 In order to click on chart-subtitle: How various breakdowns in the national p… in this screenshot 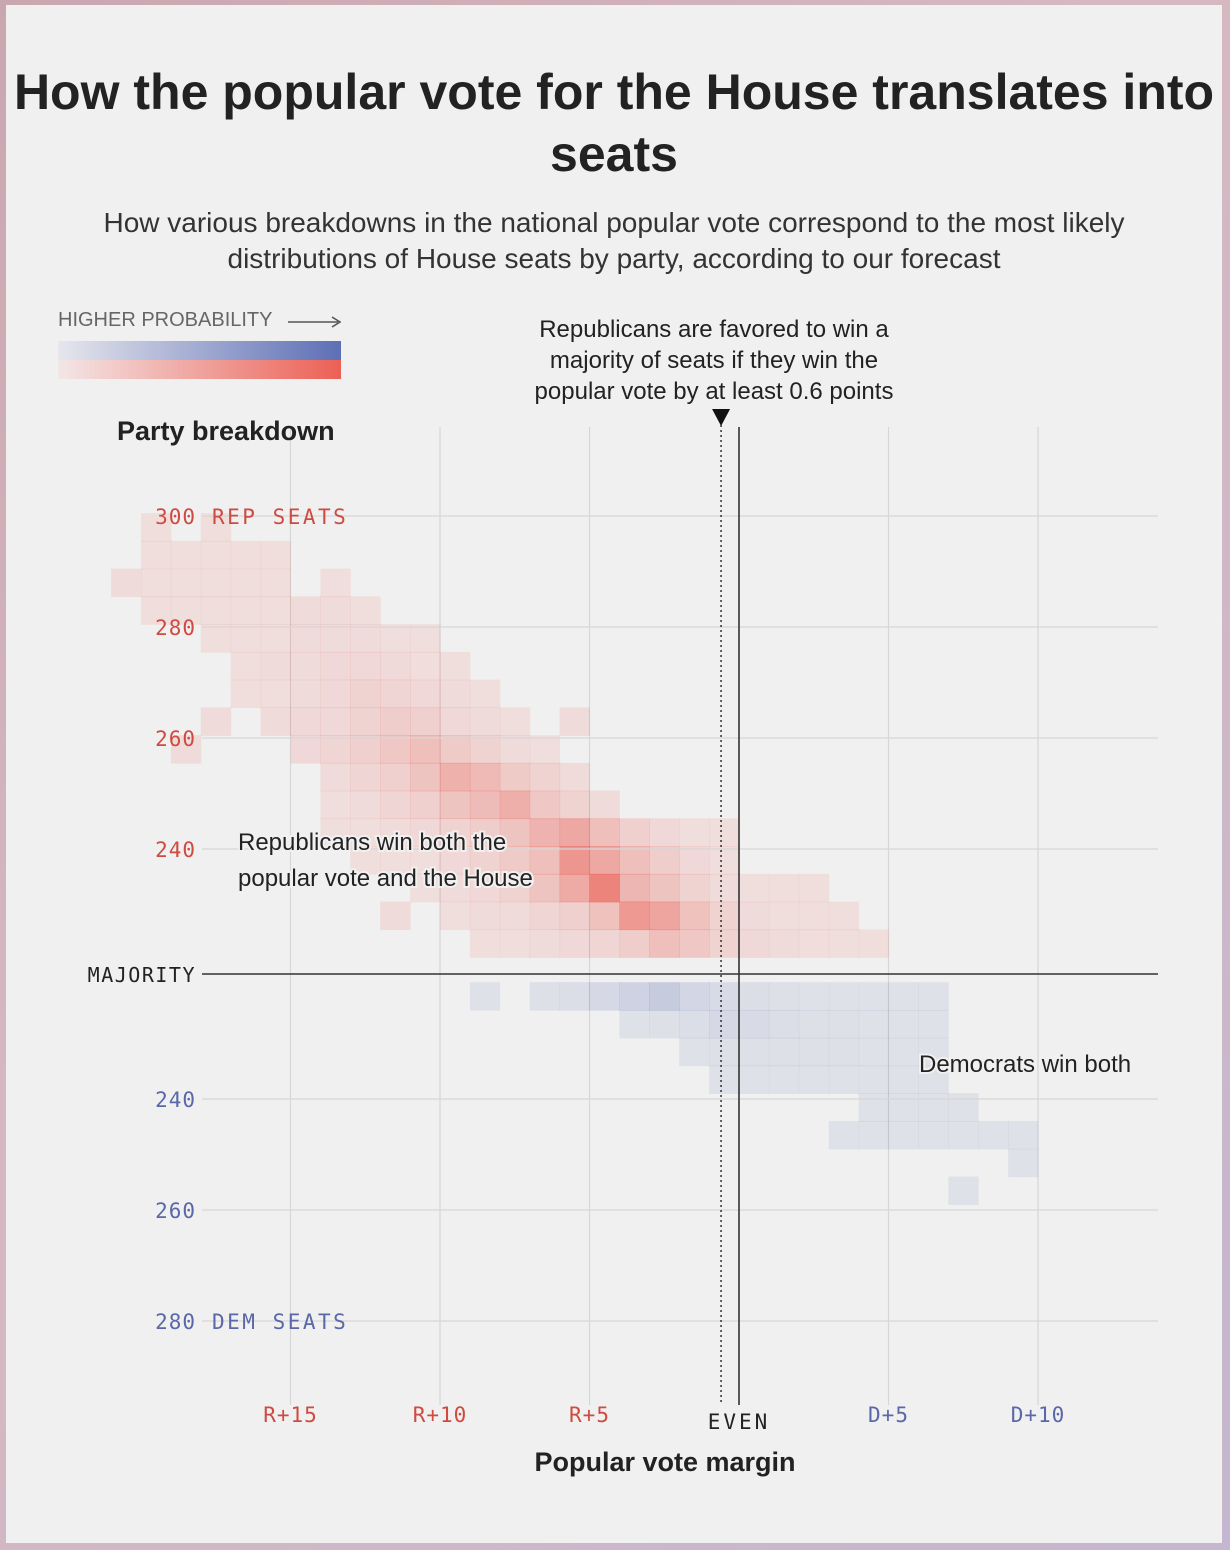, I will do `click(614, 240)`.